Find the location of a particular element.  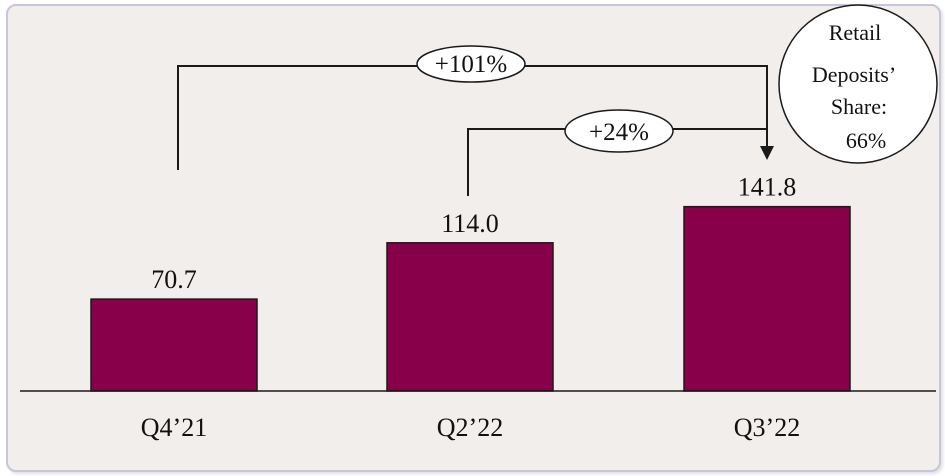

growth-label-long: +101% is located at coordinates (471, 64).